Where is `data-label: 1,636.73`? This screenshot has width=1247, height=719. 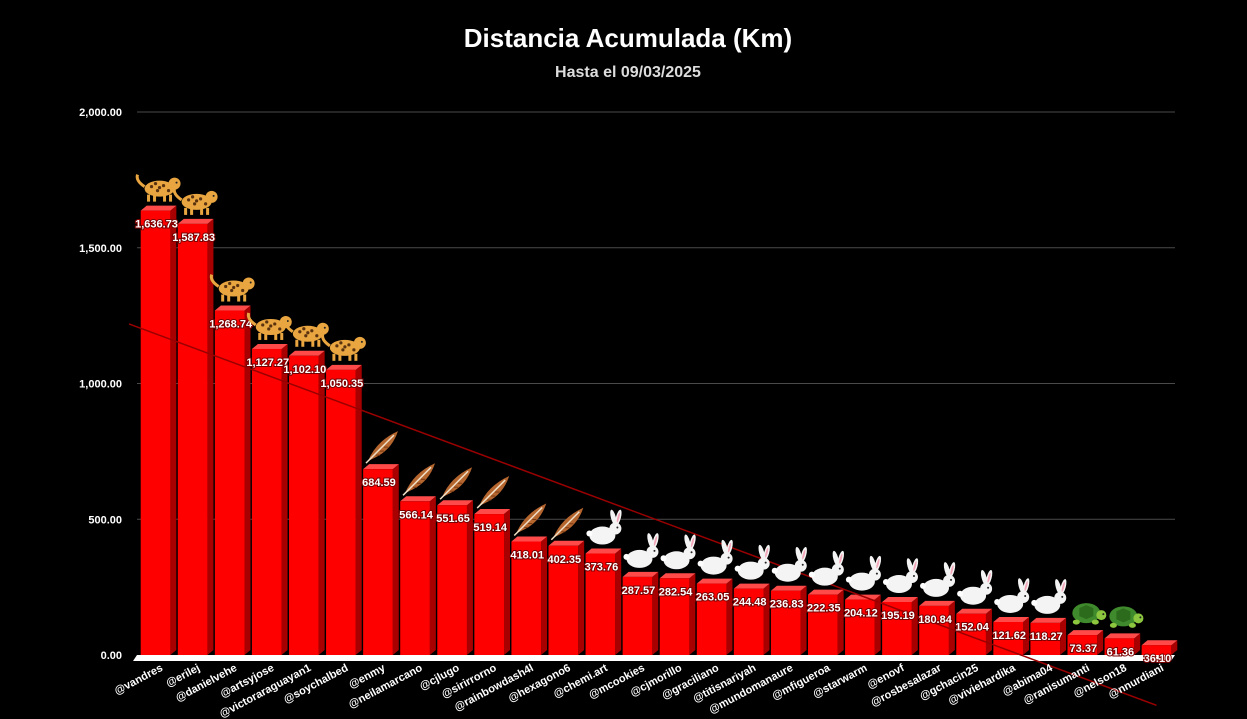 data-label: 1,636.73 is located at coordinates (156, 225).